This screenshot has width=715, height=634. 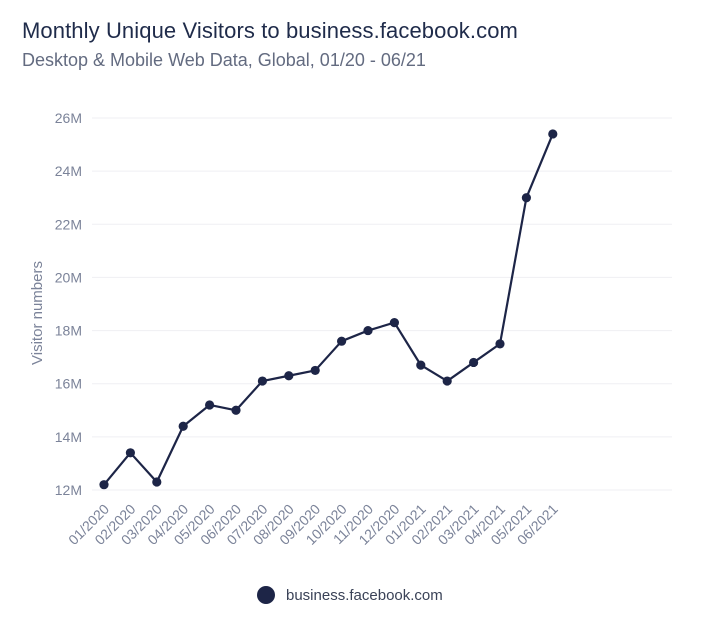 I want to click on y-axis-label: Visitor numbers, so click(x=37, y=313).